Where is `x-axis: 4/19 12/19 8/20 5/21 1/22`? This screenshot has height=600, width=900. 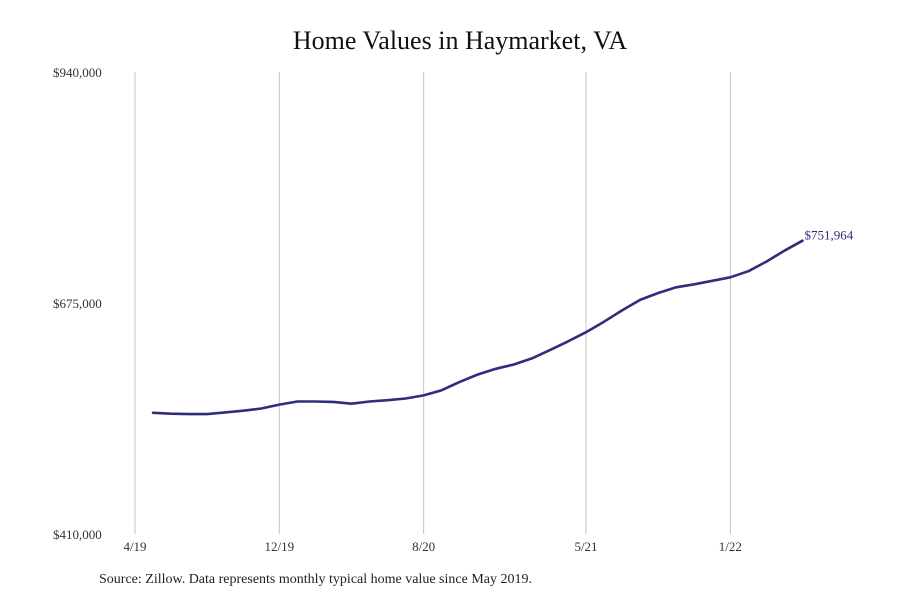 x-axis: 4/19 12/19 8/20 5/21 1/22 is located at coordinates (432, 546).